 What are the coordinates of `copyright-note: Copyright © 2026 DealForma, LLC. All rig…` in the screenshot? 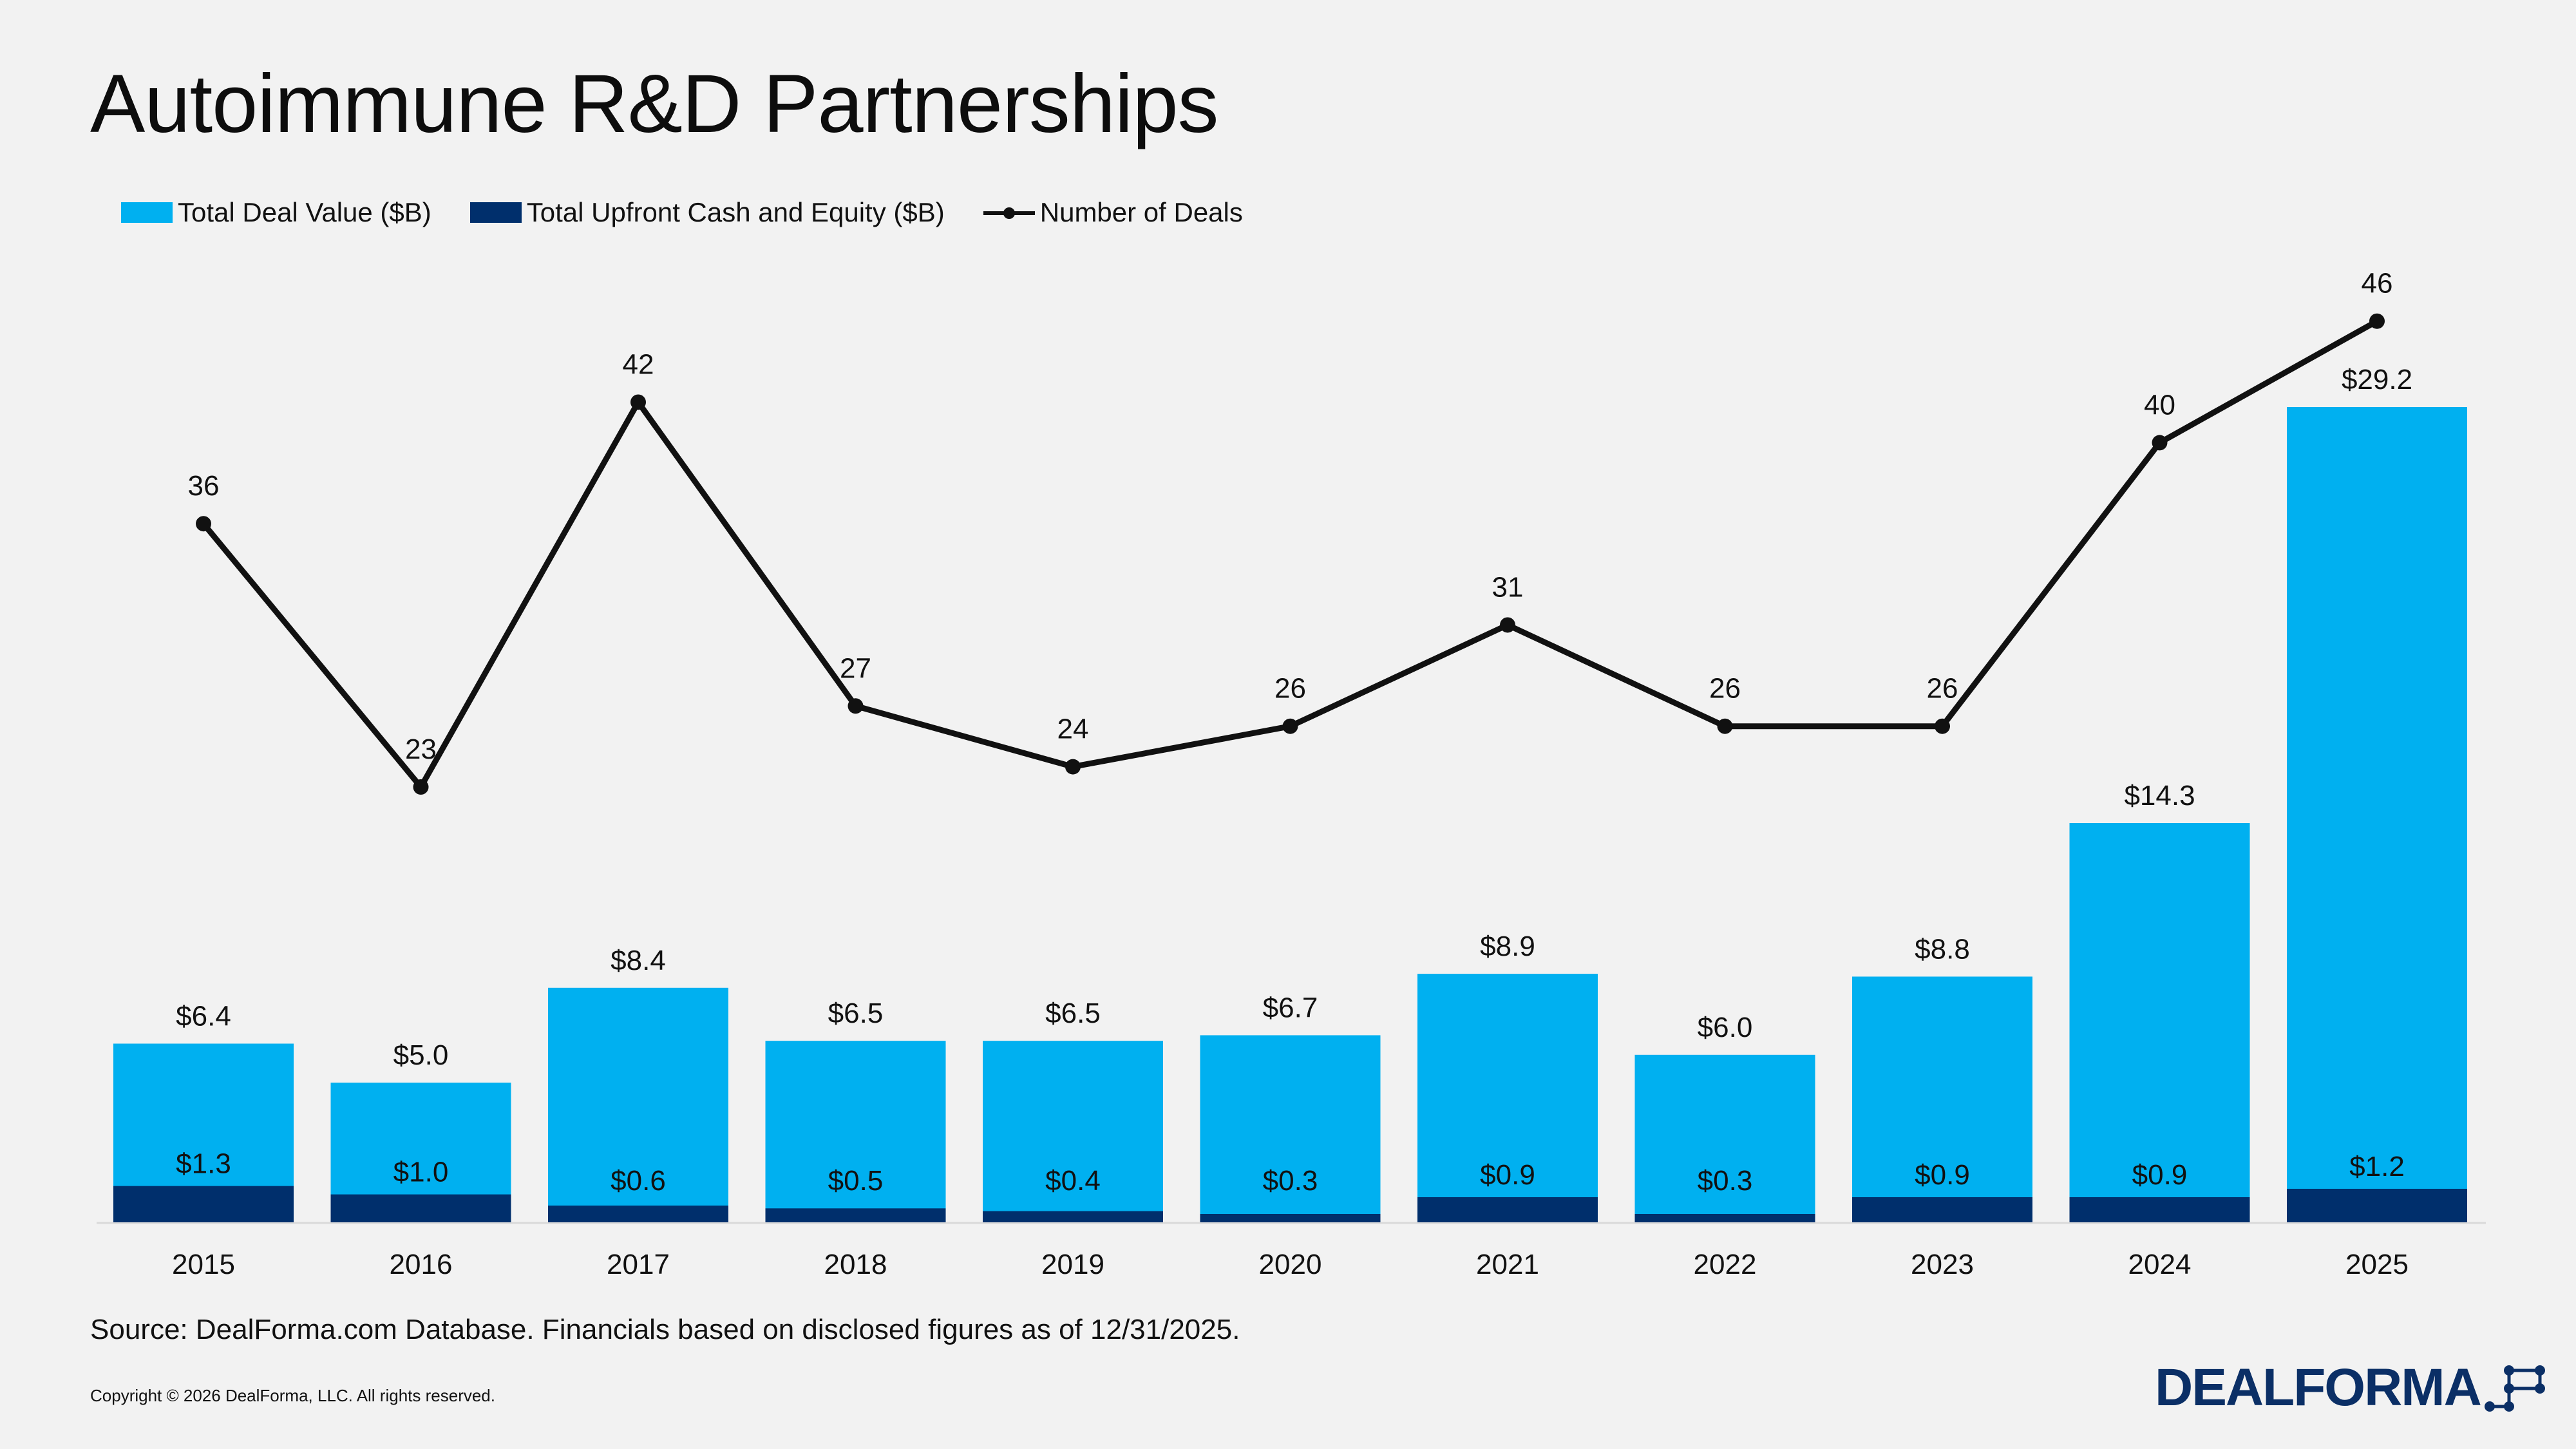 It's located at (293, 1395).